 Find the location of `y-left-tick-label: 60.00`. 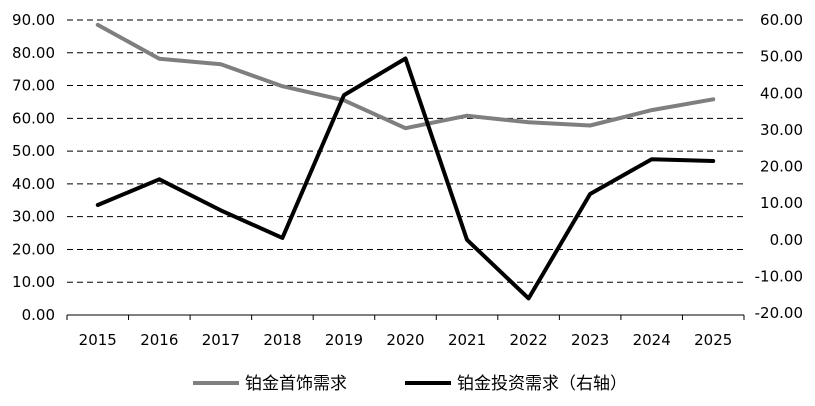

y-left-tick-label: 60.00 is located at coordinates (33, 118).